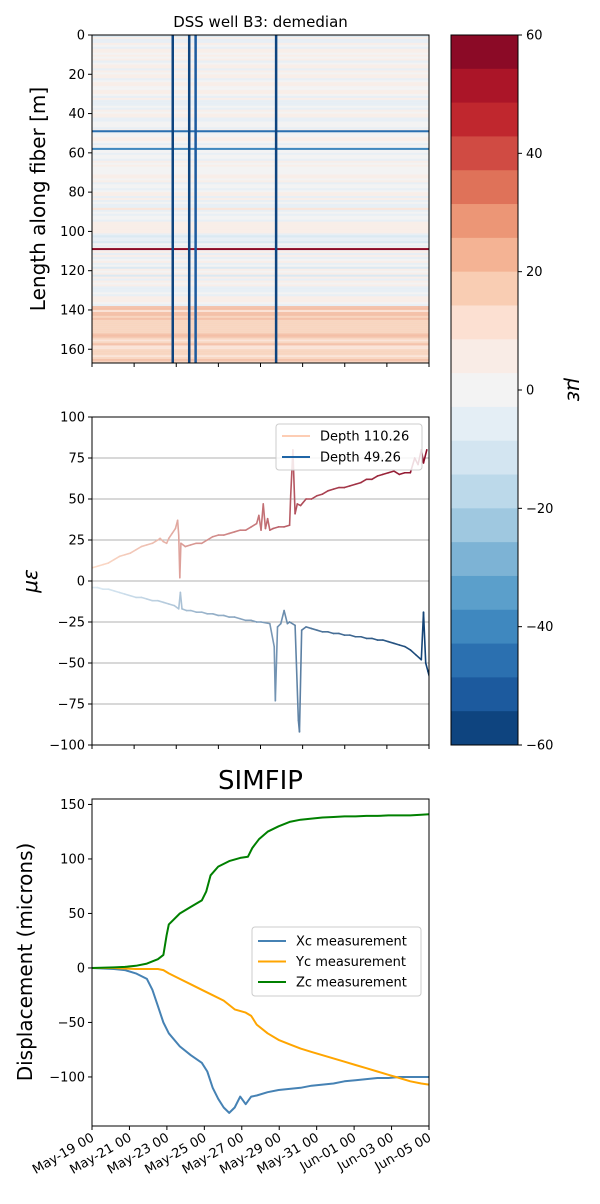  Describe the element at coordinates (76, 75) in the screenshot. I see `heatmap-y-tick-label: 20` at that location.